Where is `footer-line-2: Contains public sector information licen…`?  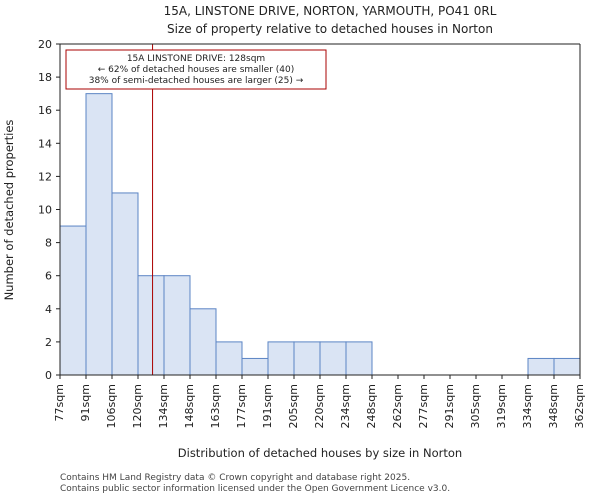
footer-line-2: Contains public sector information licen… is located at coordinates (255, 489).